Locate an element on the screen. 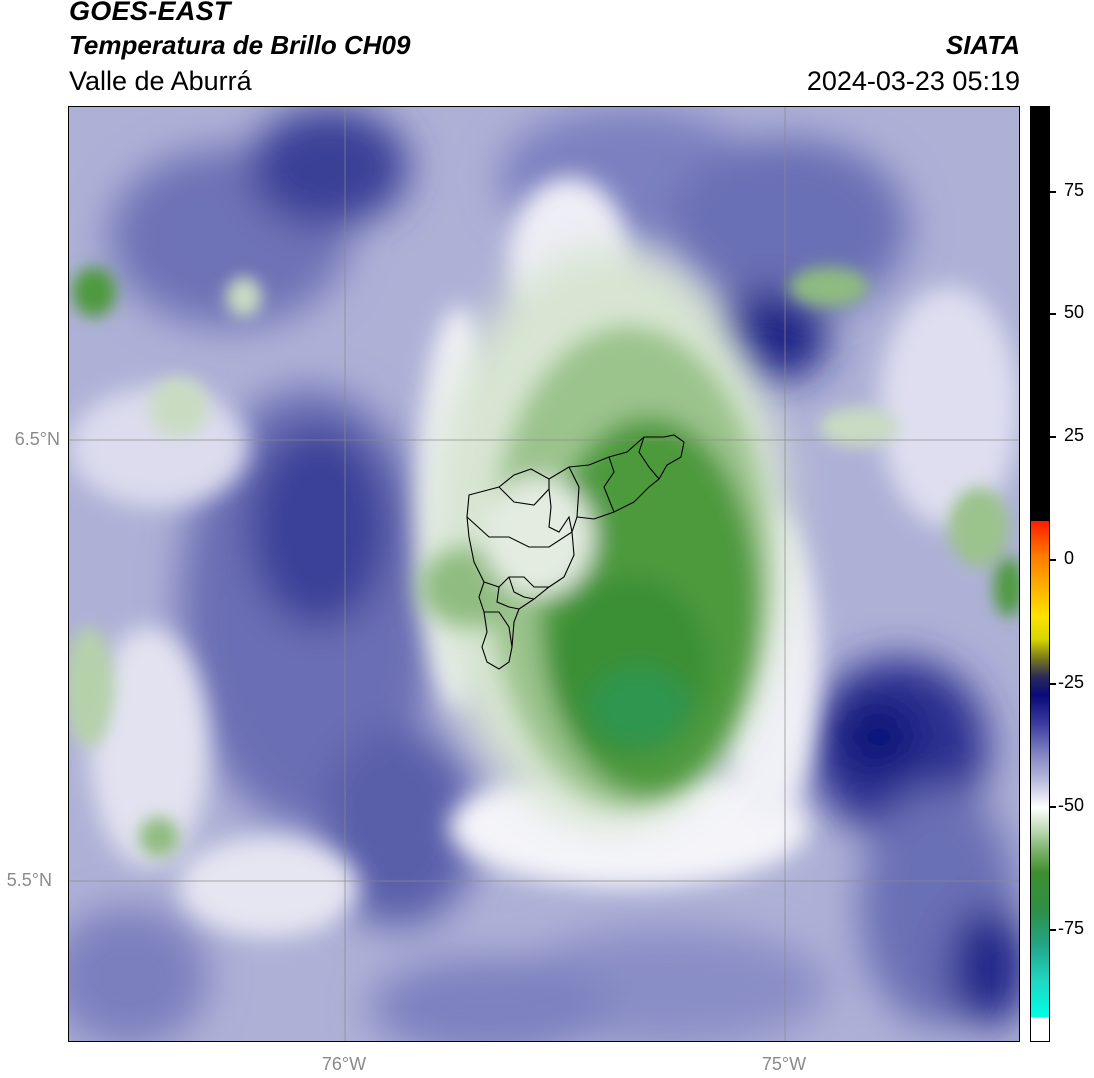  satellite-title: GOES-EAST is located at coordinates (150, 13).